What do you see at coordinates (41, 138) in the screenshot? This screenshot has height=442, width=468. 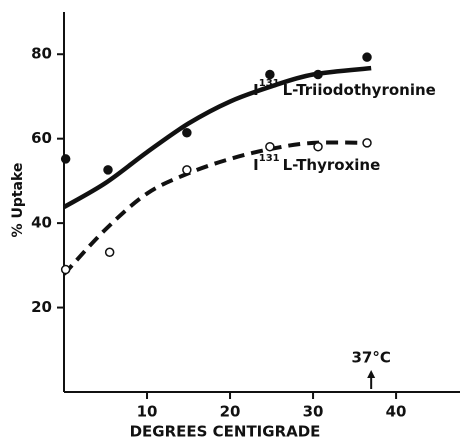 I see `y-tick-label: 60` at bounding box center [41, 138].